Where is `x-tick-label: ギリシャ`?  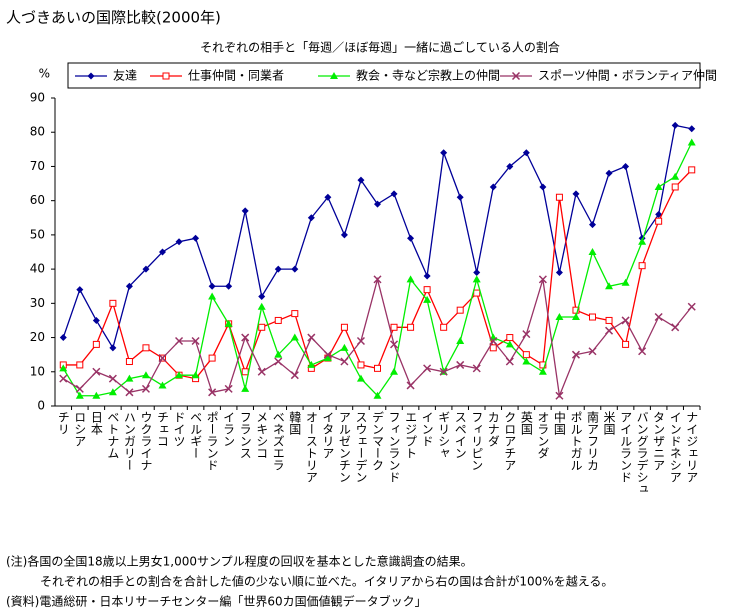
x-tick-label: ギリシャ is located at coordinates (444, 435).